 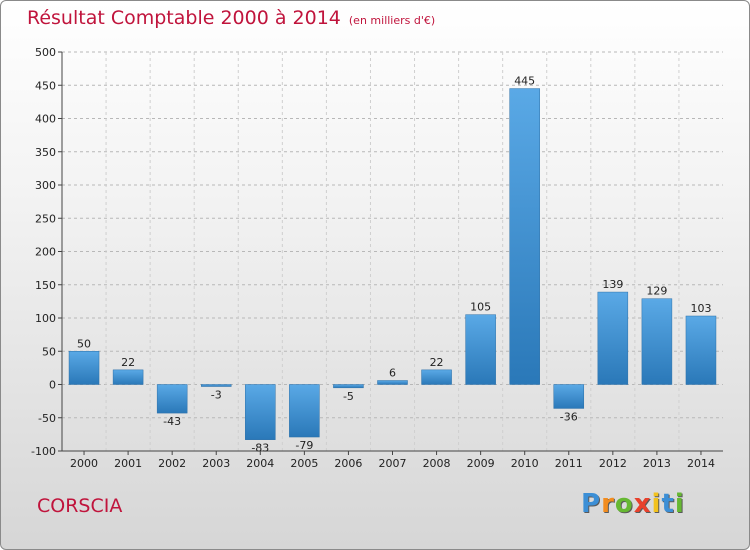 What do you see at coordinates (43, 451) in the screenshot?
I see `y-tick-label: -100` at bounding box center [43, 451].